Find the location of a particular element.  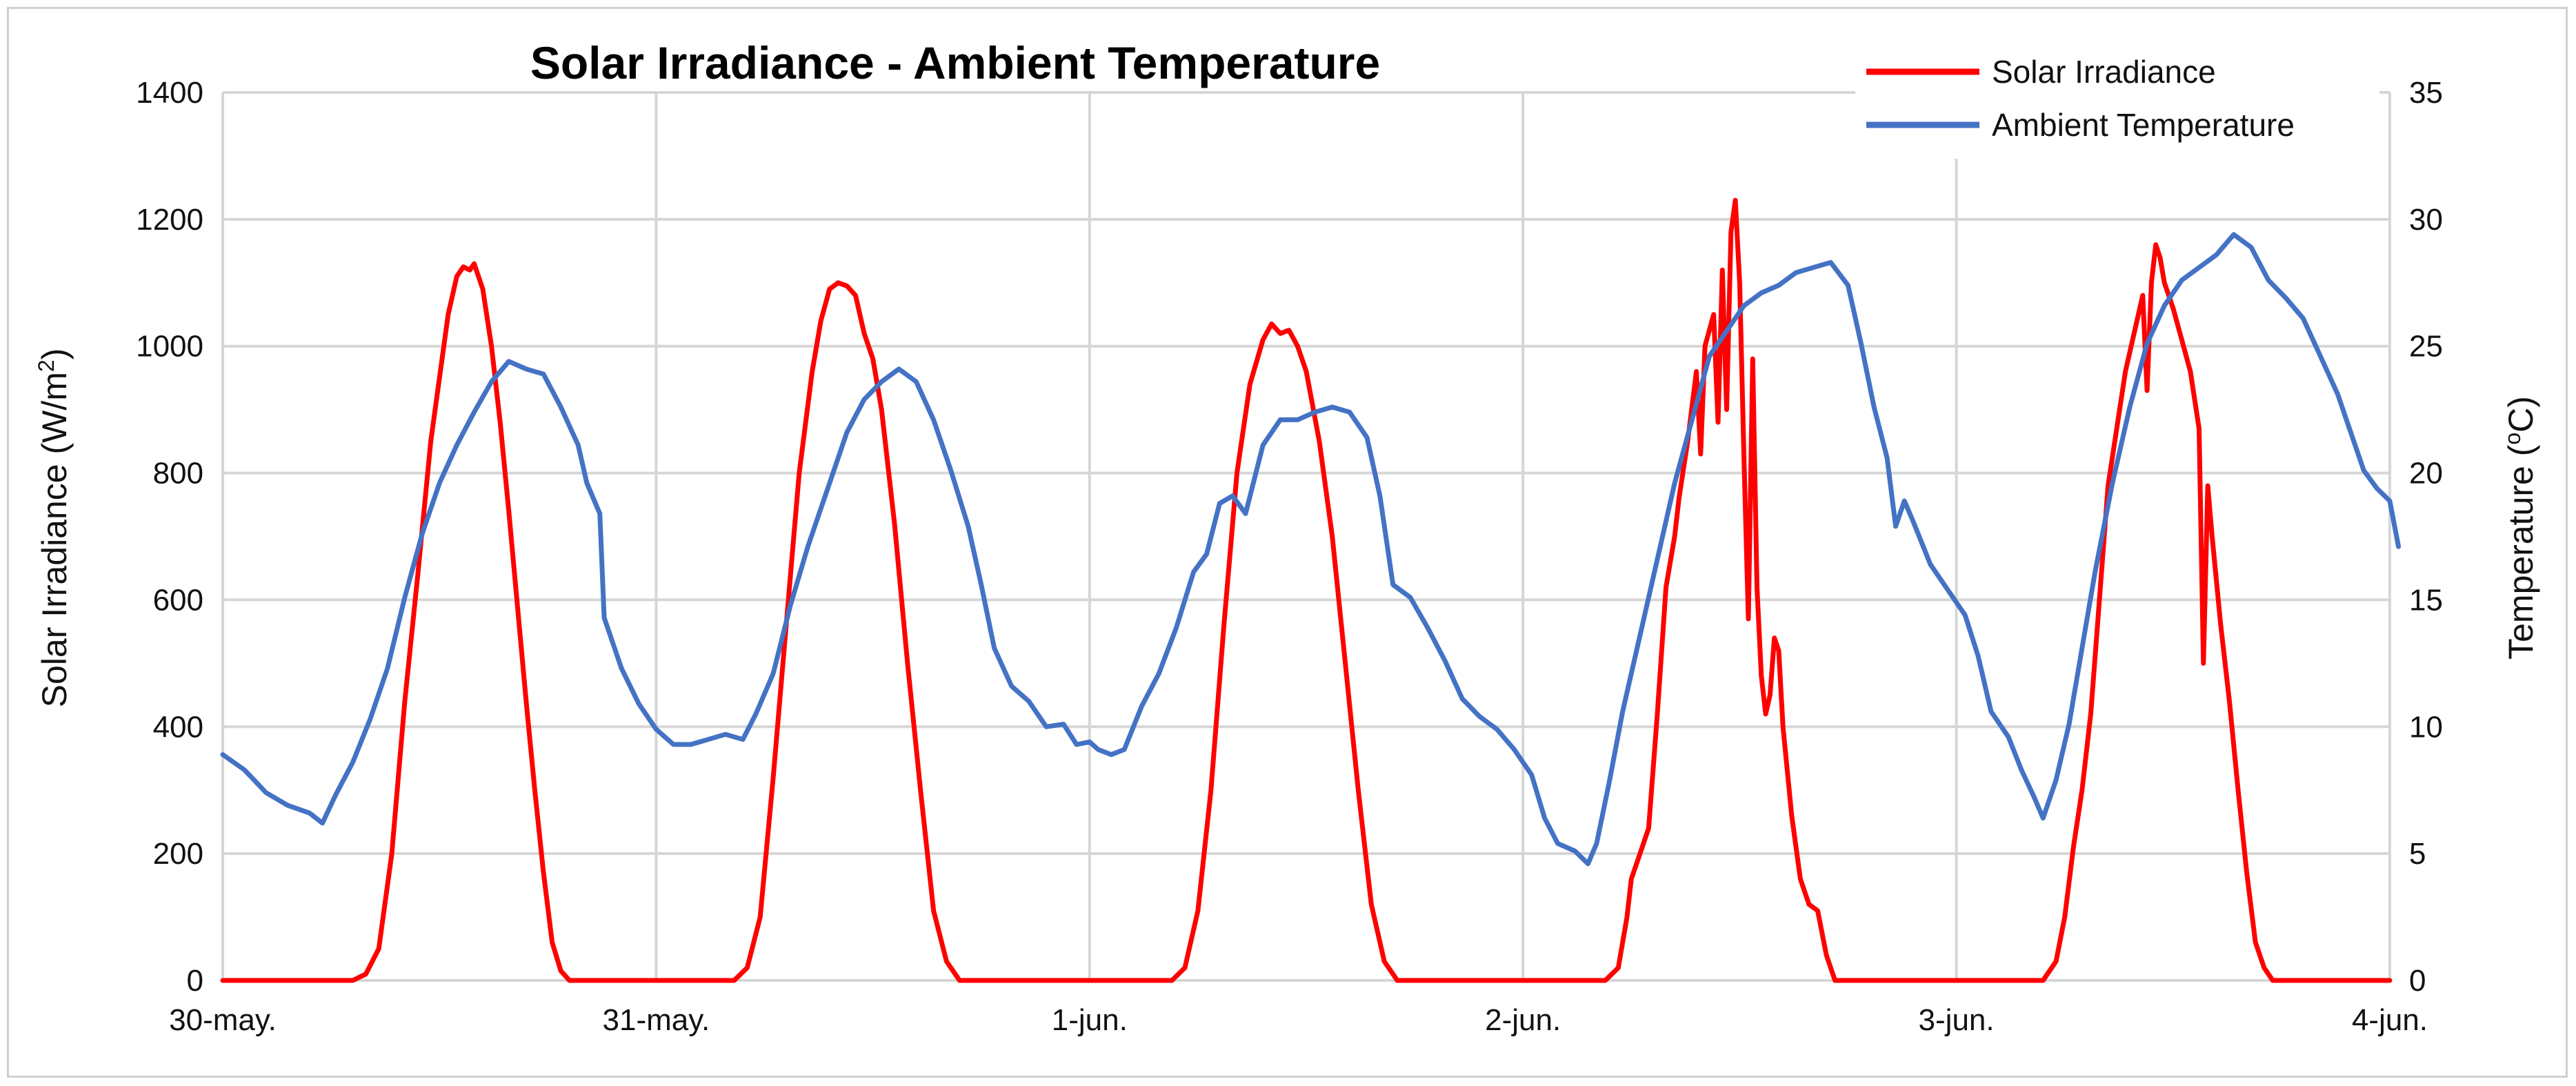

y2-axis-title-end: C) is located at coordinates (2521, 414).